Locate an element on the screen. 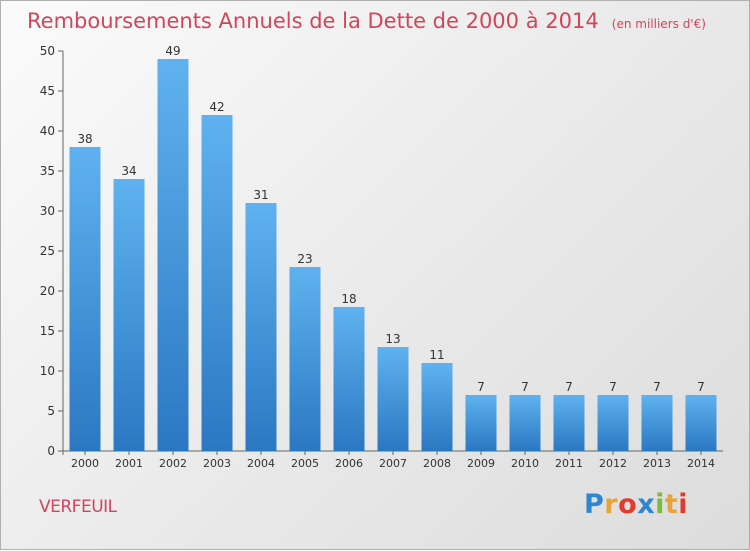 This screenshot has width=750, height=551. x-tick-label: 2014 is located at coordinates (701, 463).